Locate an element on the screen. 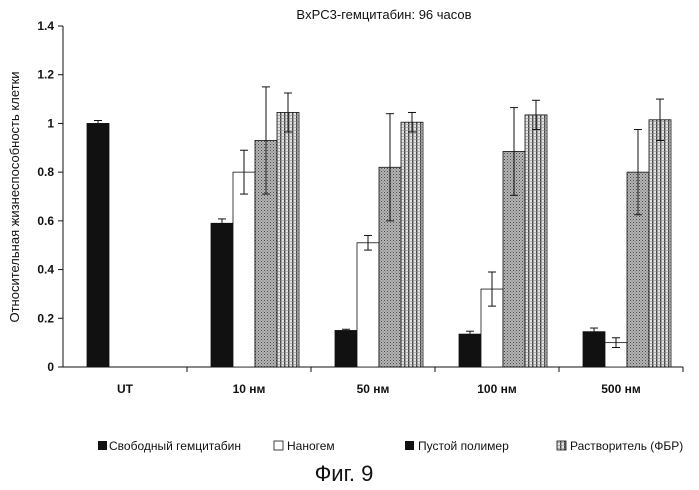 The width and height of the screenshot is (699, 490). legend-item-solvent: Растворитель (ФБР) is located at coordinates (620, 446).